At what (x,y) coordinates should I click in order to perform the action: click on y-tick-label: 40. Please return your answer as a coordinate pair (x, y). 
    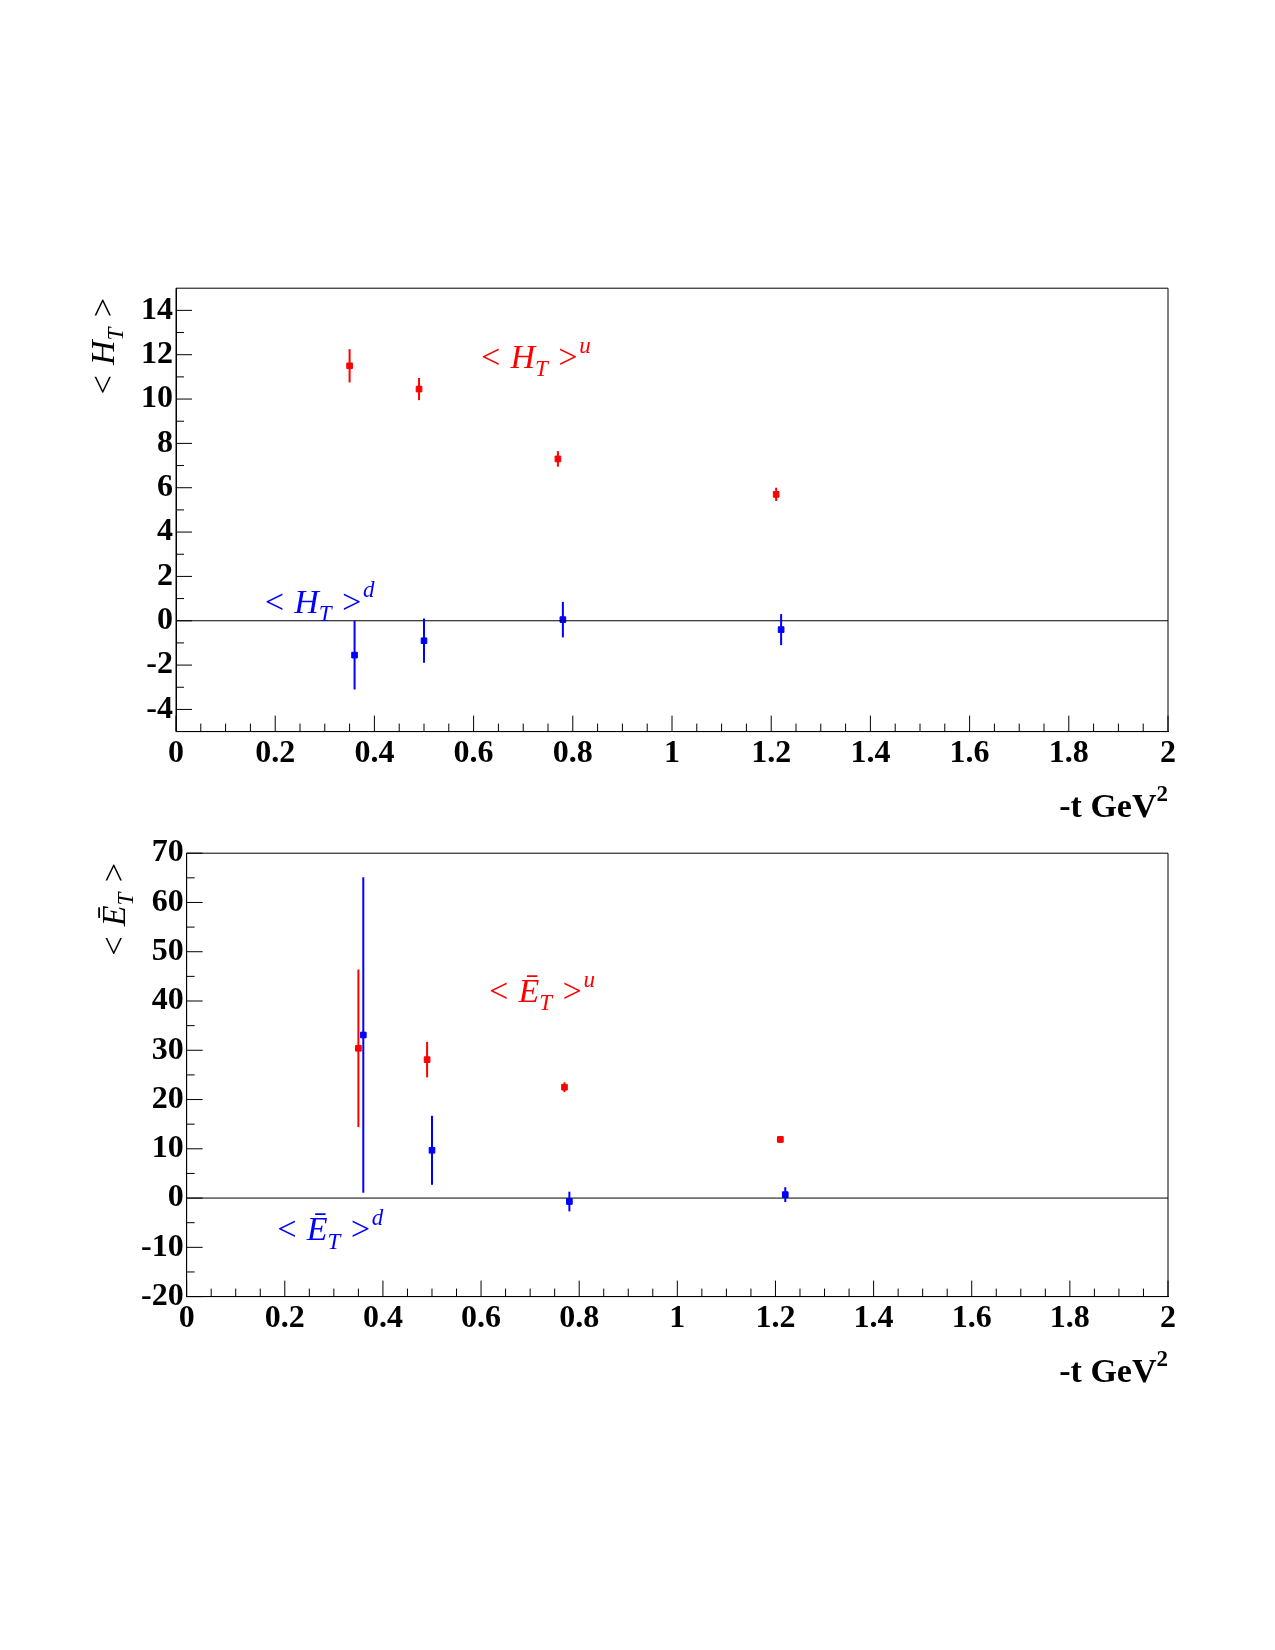
    Looking at the image, I should click on (167, 998).